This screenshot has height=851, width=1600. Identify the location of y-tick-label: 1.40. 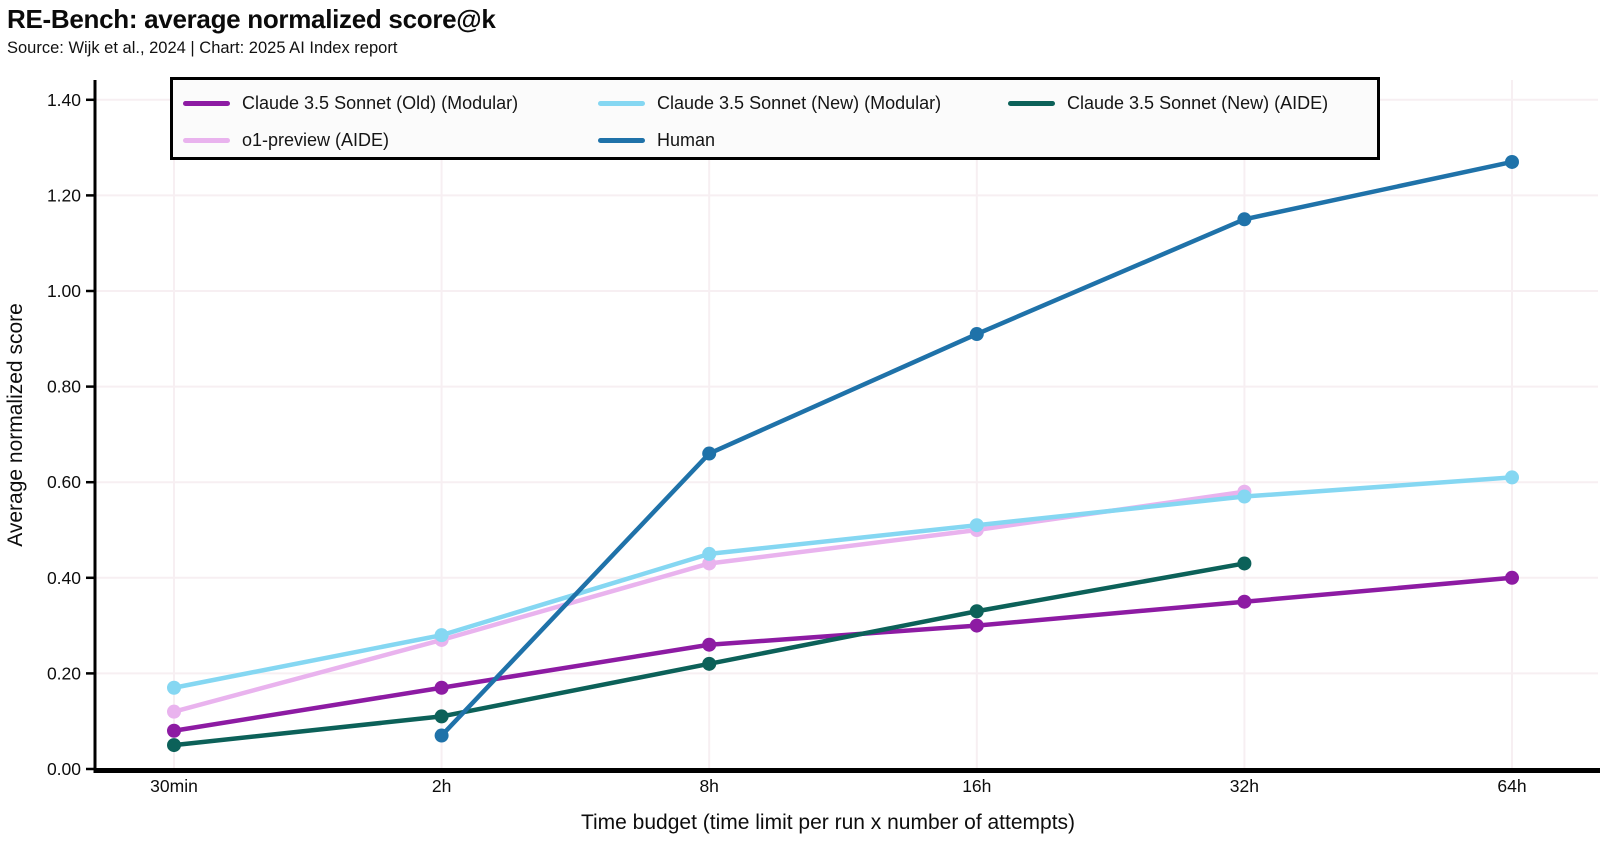
(64, 100).